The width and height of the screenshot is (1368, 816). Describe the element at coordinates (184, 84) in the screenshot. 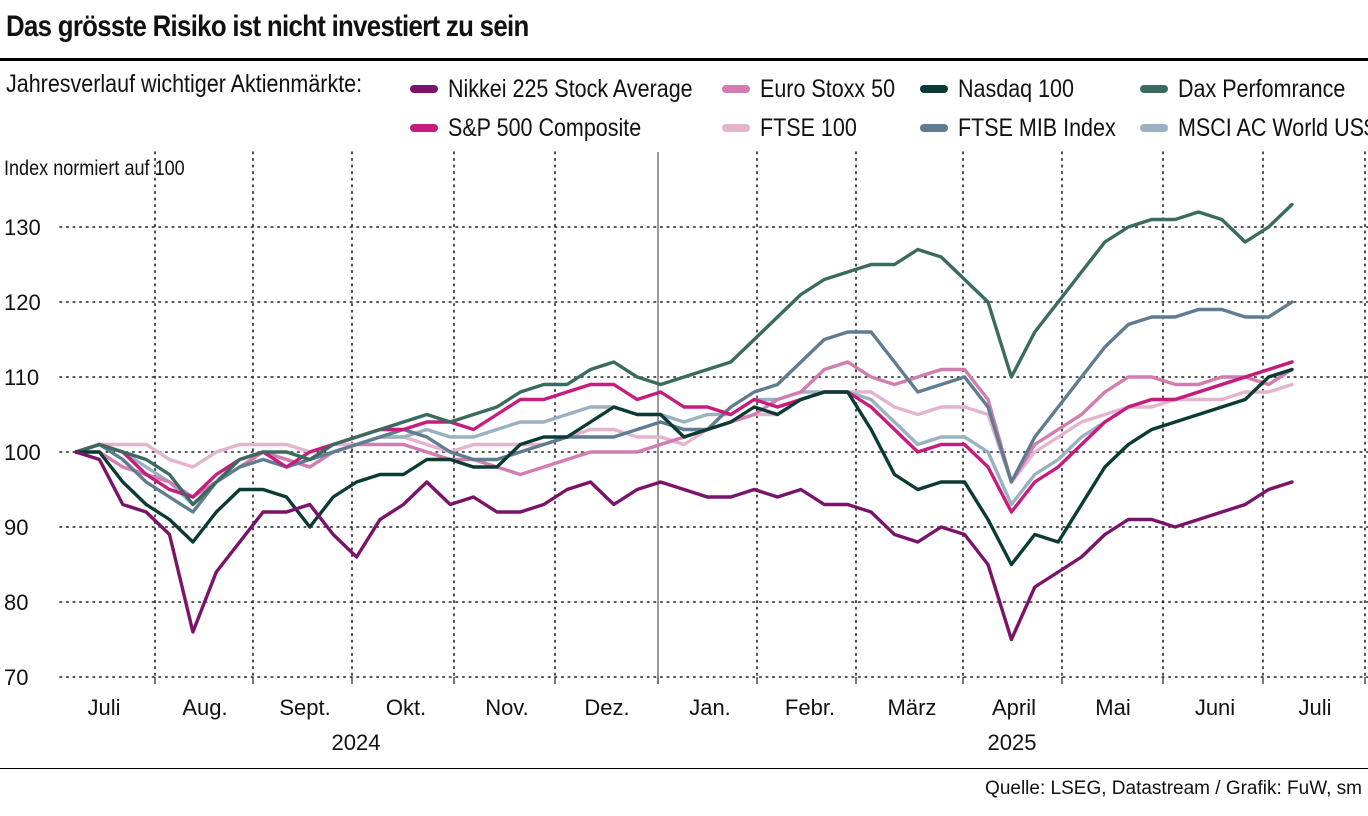

I see `legend-title: Jahresverlauf wichtiger Aktienmärkte:` at that location.